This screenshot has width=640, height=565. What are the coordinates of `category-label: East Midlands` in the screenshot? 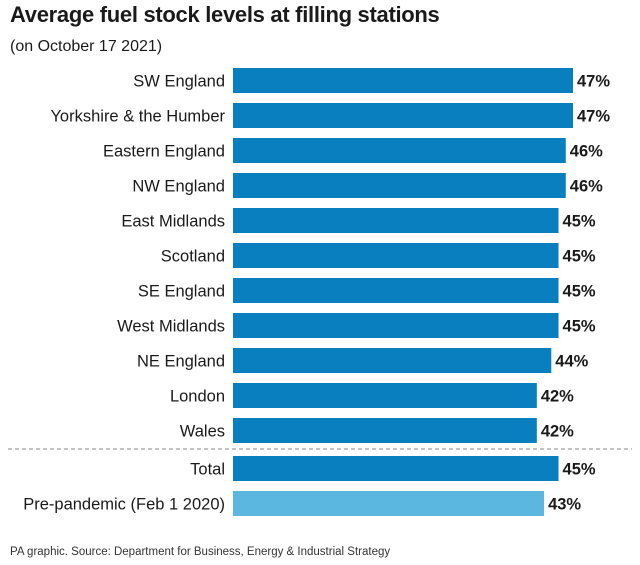 It's located at (173, 222).